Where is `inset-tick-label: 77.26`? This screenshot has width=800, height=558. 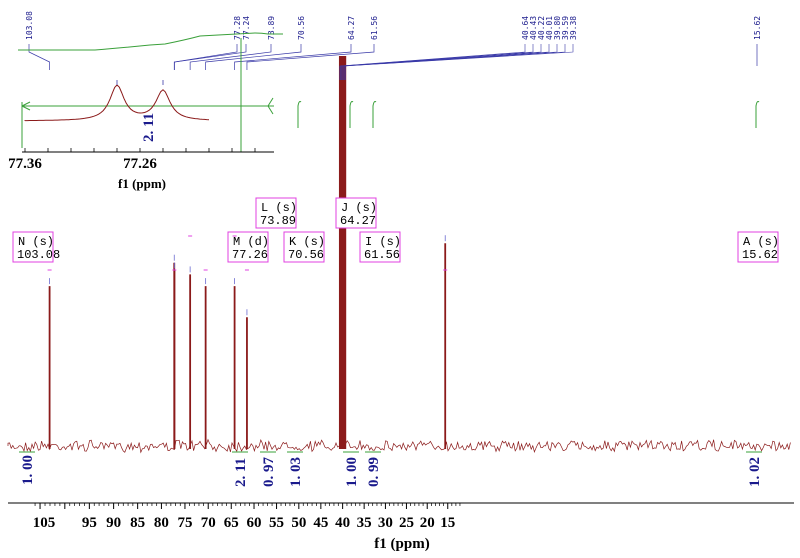
inset-tick-label: 77.26 is located at coordinates (140, 164).